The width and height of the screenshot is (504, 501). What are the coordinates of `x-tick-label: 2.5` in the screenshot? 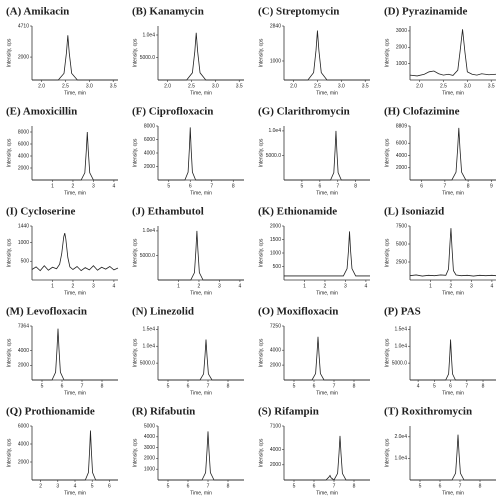 It's located at (317, 86).